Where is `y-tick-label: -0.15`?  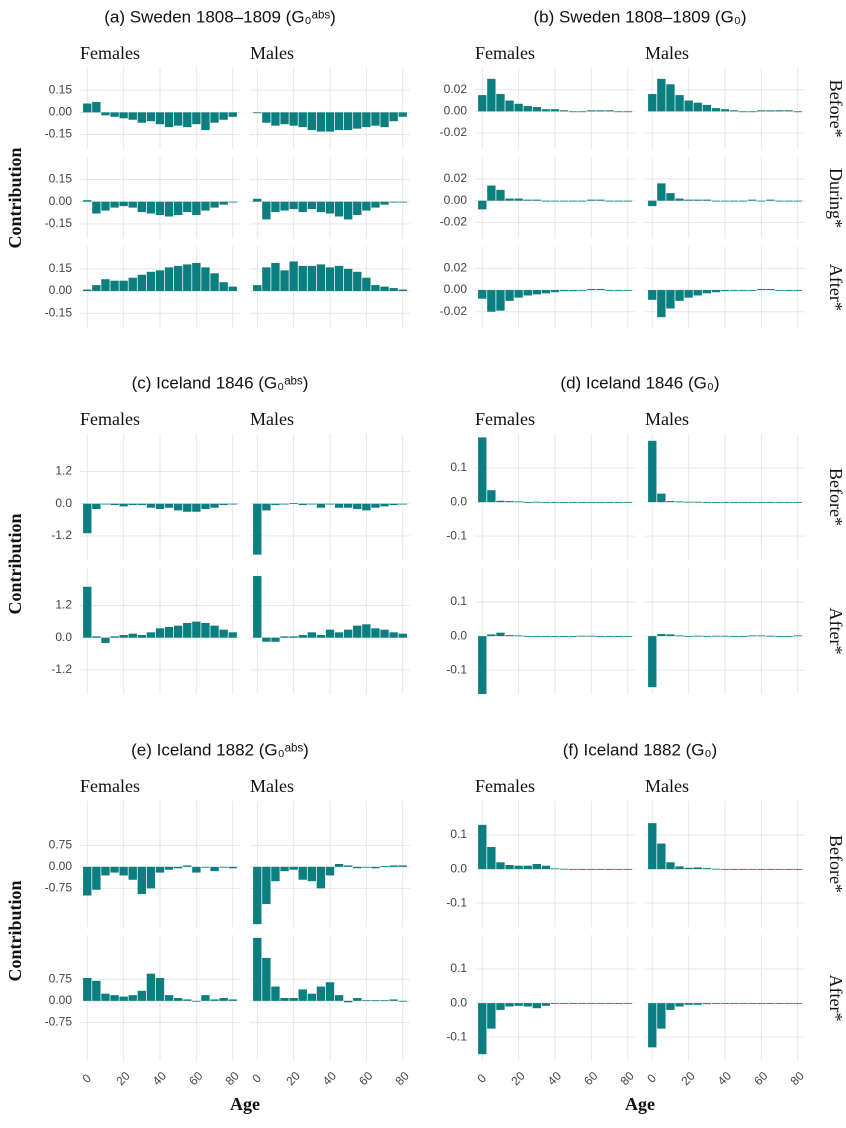
y-tick-label: -0.15 is located at coordinates (59, 134).